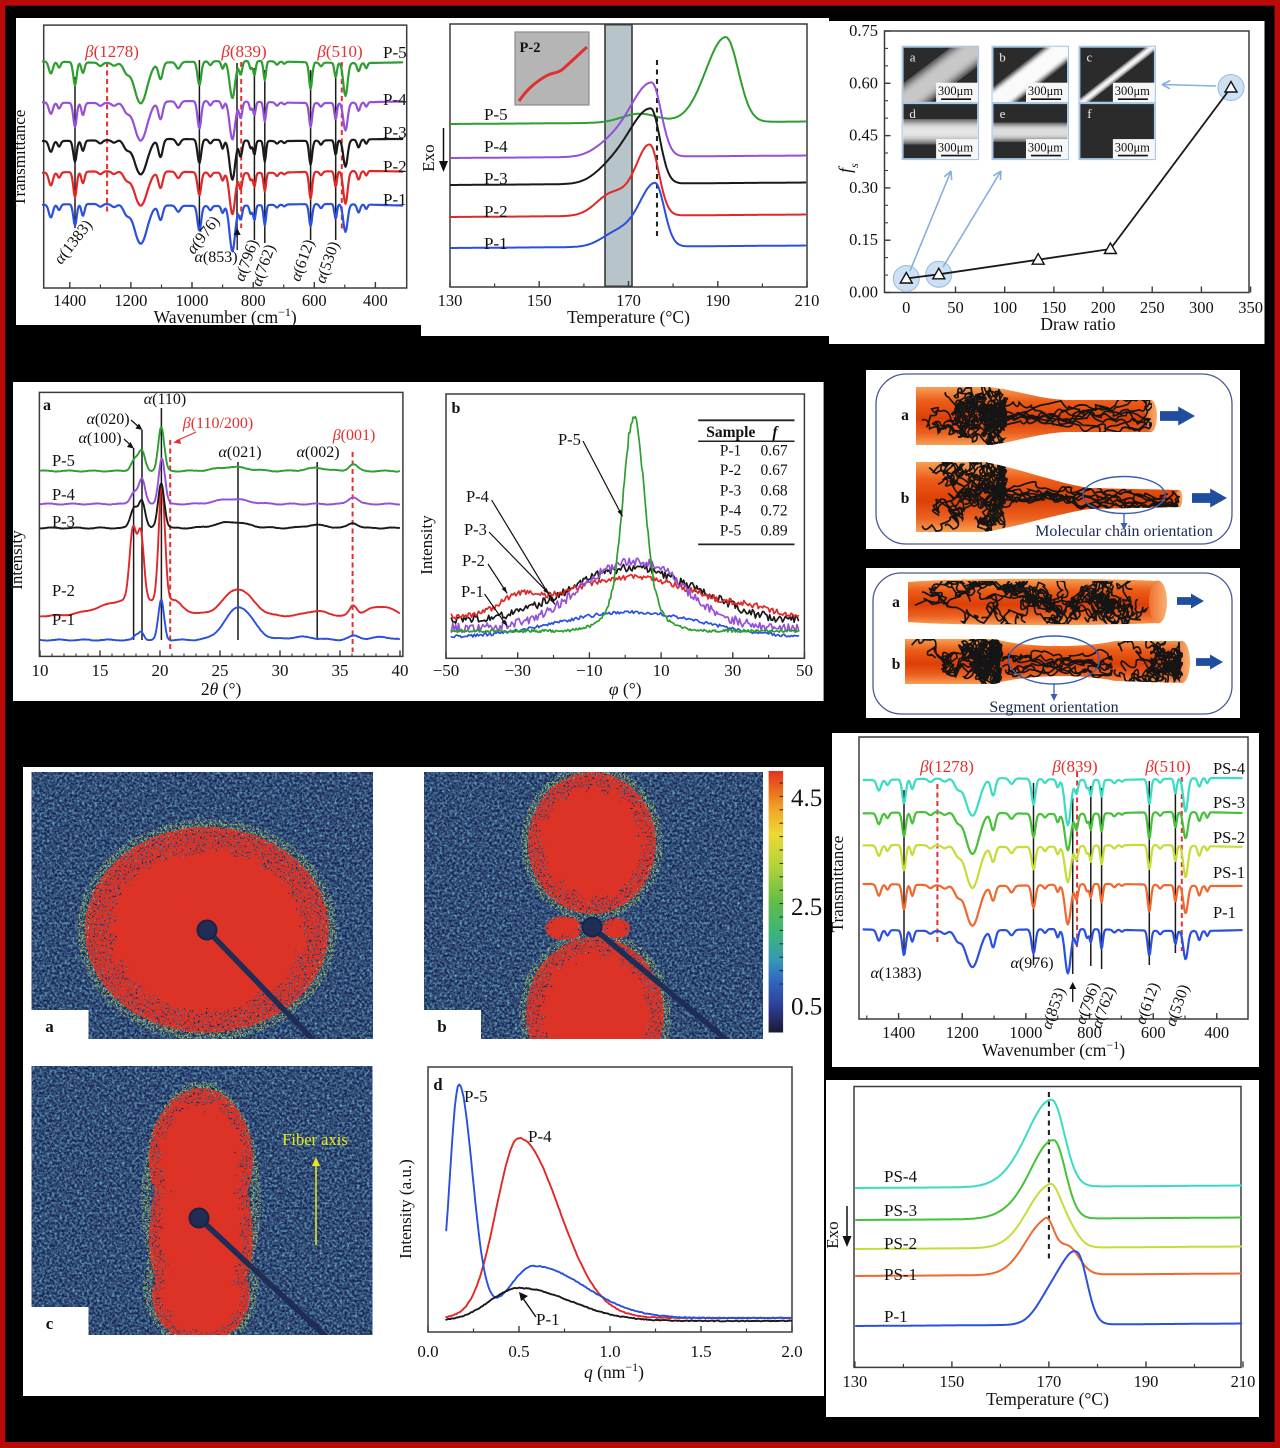  What do you see at coordinates (863, 292) in the screenshot?
I see `svg-text: 0.00` at bounding box center [863, 292].